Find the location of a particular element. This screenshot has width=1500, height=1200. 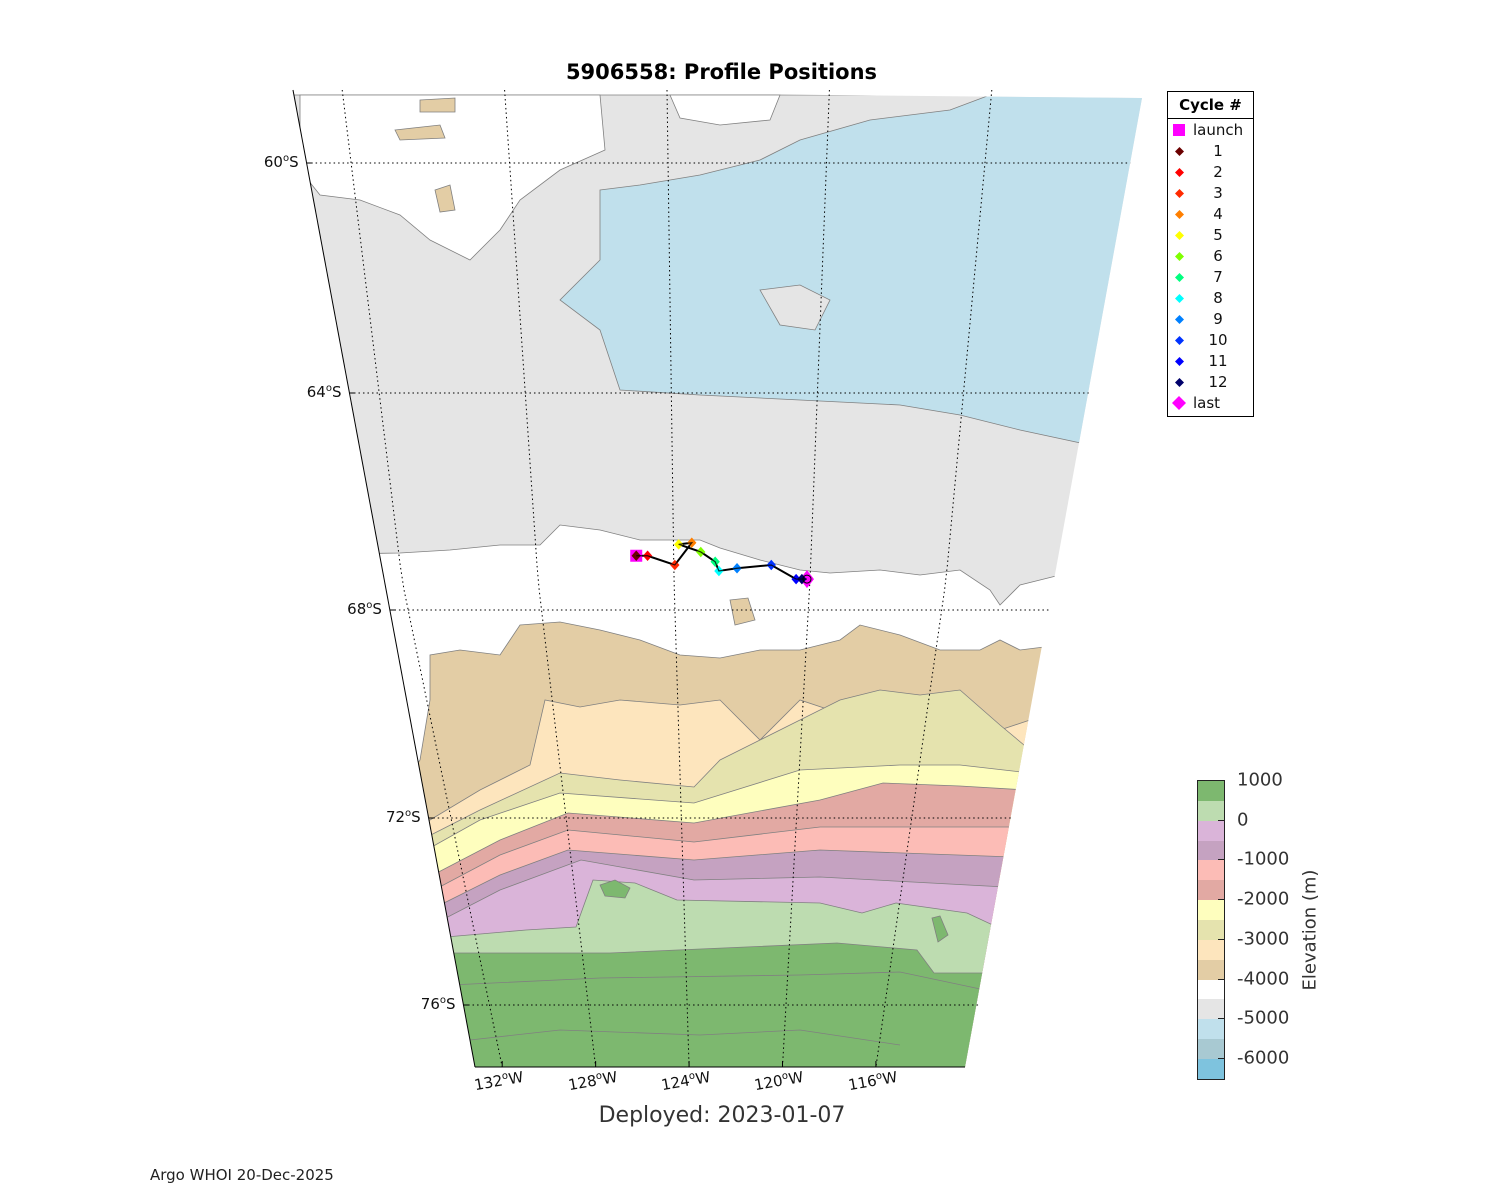

legend-item-last: last is located at coordinates (1210, 403).